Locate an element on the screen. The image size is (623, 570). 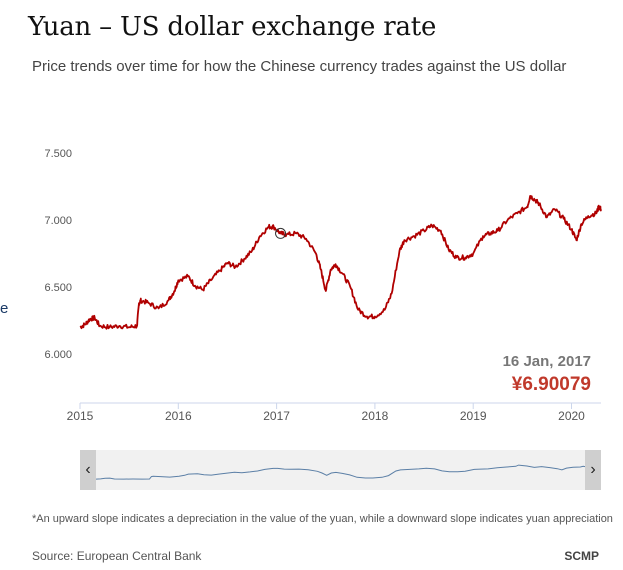
navigator-line is located at coordinates (340, 472).